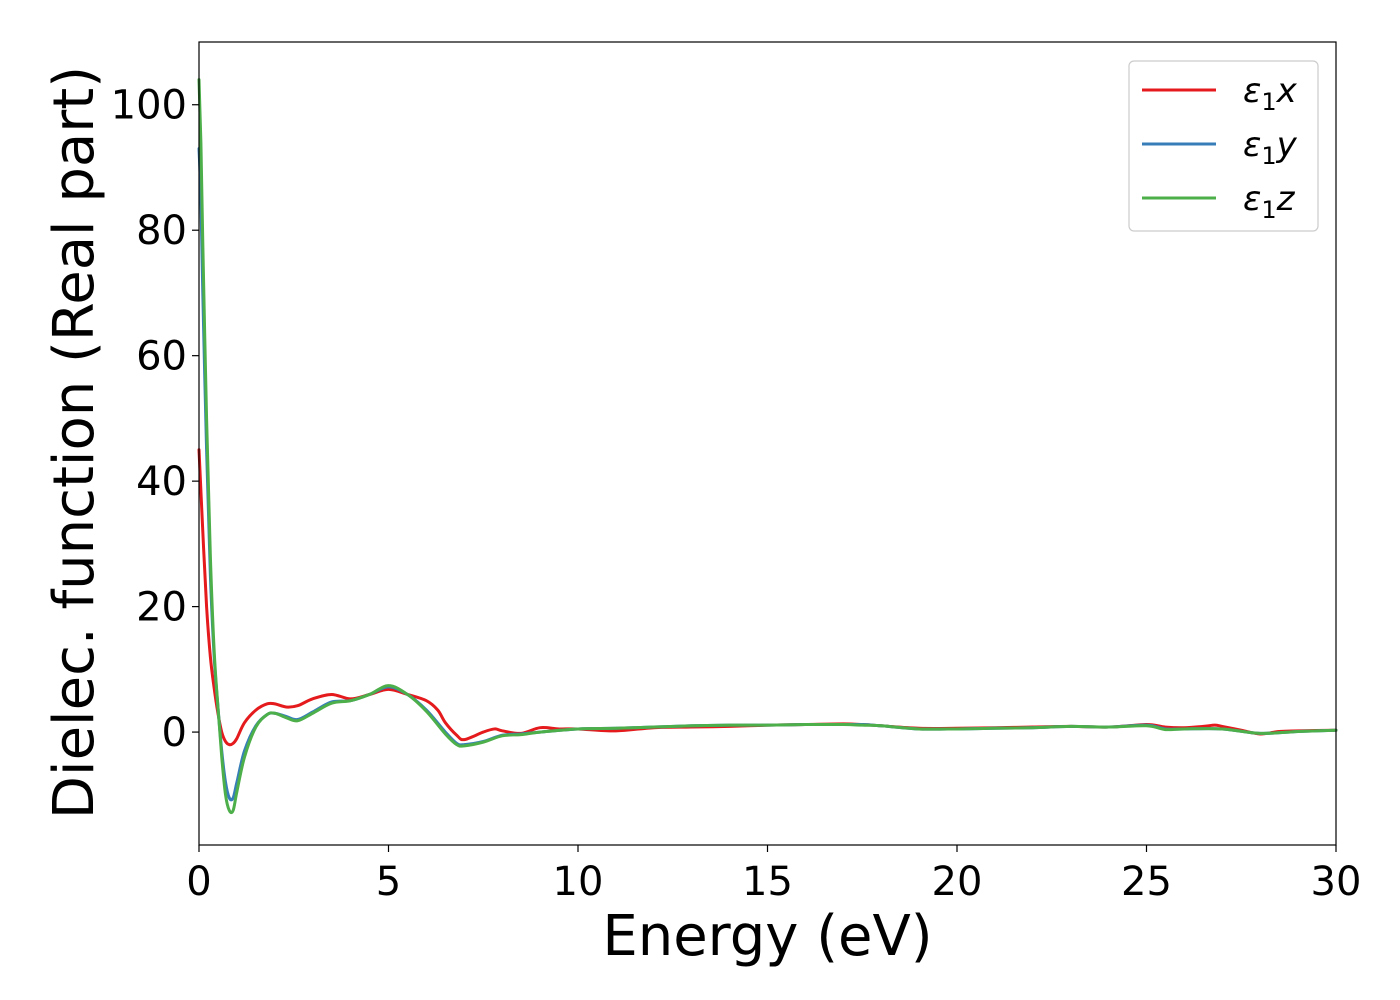 Image resolution: width=1400 pixels, height=1000 pixels. What do you see at coordinates (161, 608) in the screenshot?
I see `y-tick-label: 20` at bounding box center [161, 608].